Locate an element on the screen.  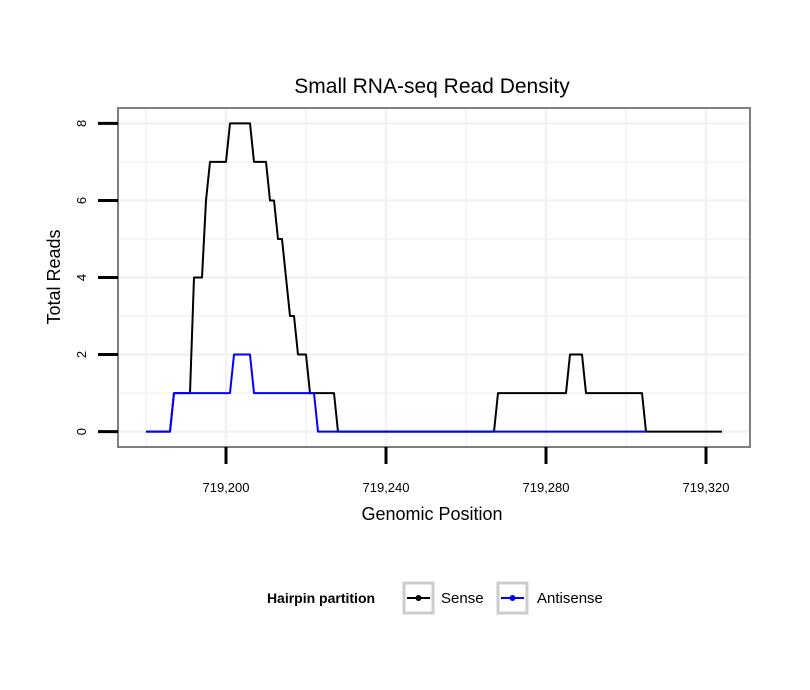
chart-title: Small RNA-seq Read Density is located at coordinates (432, 86).